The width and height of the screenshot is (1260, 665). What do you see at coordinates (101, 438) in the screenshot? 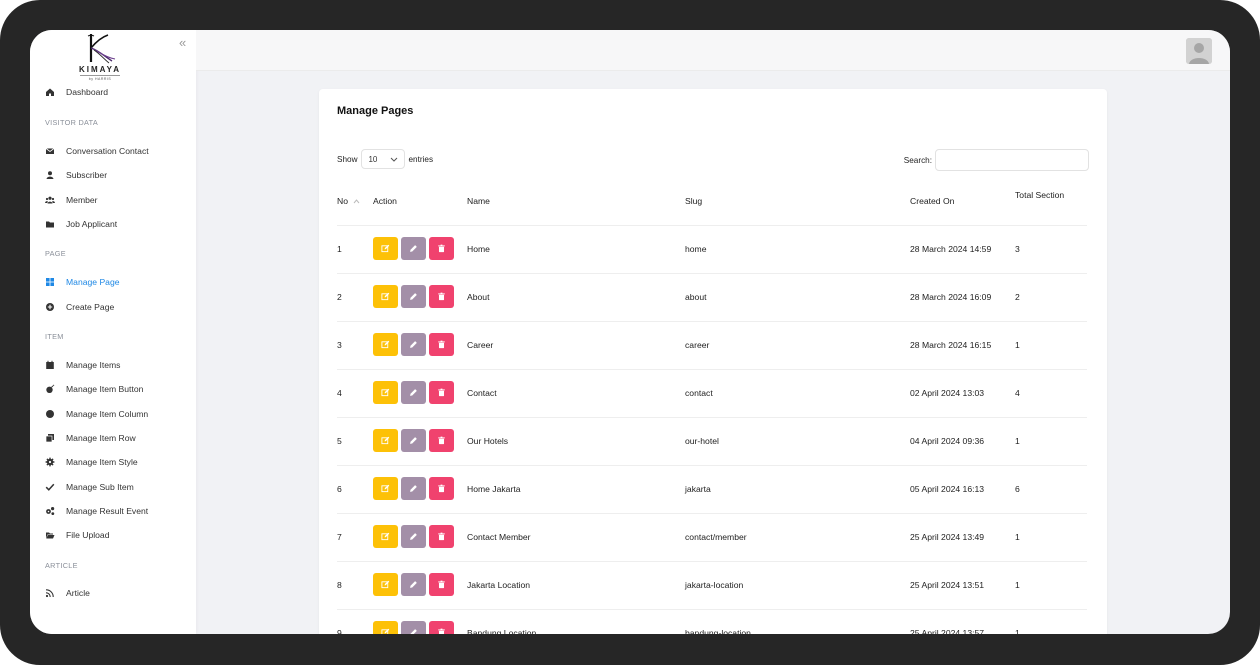
I see `sidebar-item-label: Manage Item Row` at bounding box center [101, 438].